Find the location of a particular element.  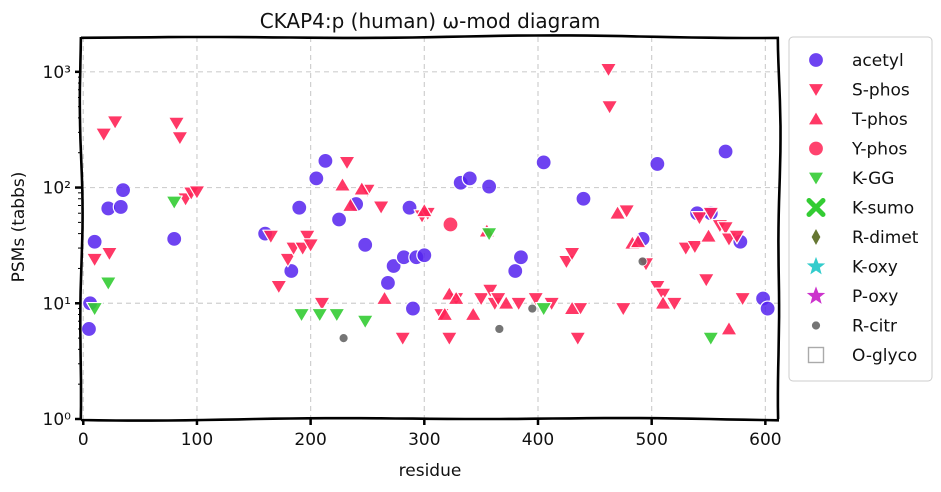

legend-label: Y-phos is located at coordinates (879, 150).